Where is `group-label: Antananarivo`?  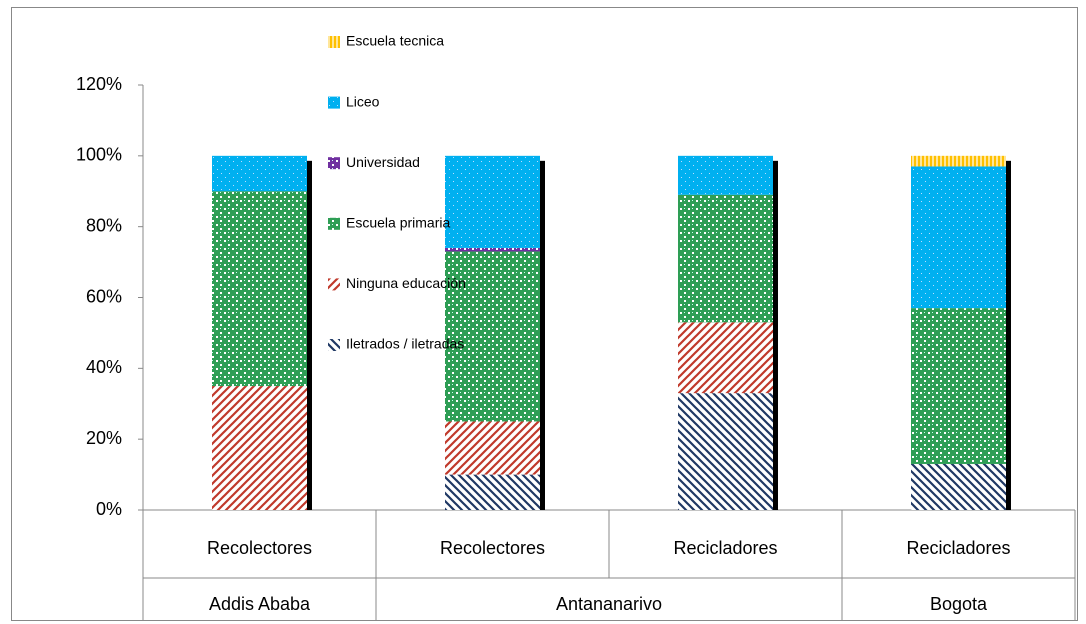
group-label: Antananarivo is located at coordinates (609, 604).